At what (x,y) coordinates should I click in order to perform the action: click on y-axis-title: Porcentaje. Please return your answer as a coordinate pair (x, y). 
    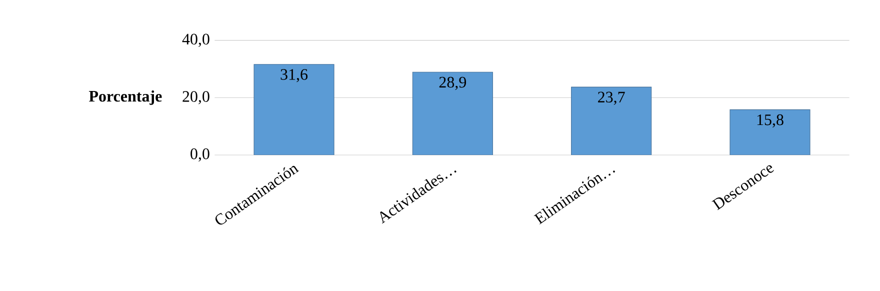
    Looking at the image, I should click on (125, 97).